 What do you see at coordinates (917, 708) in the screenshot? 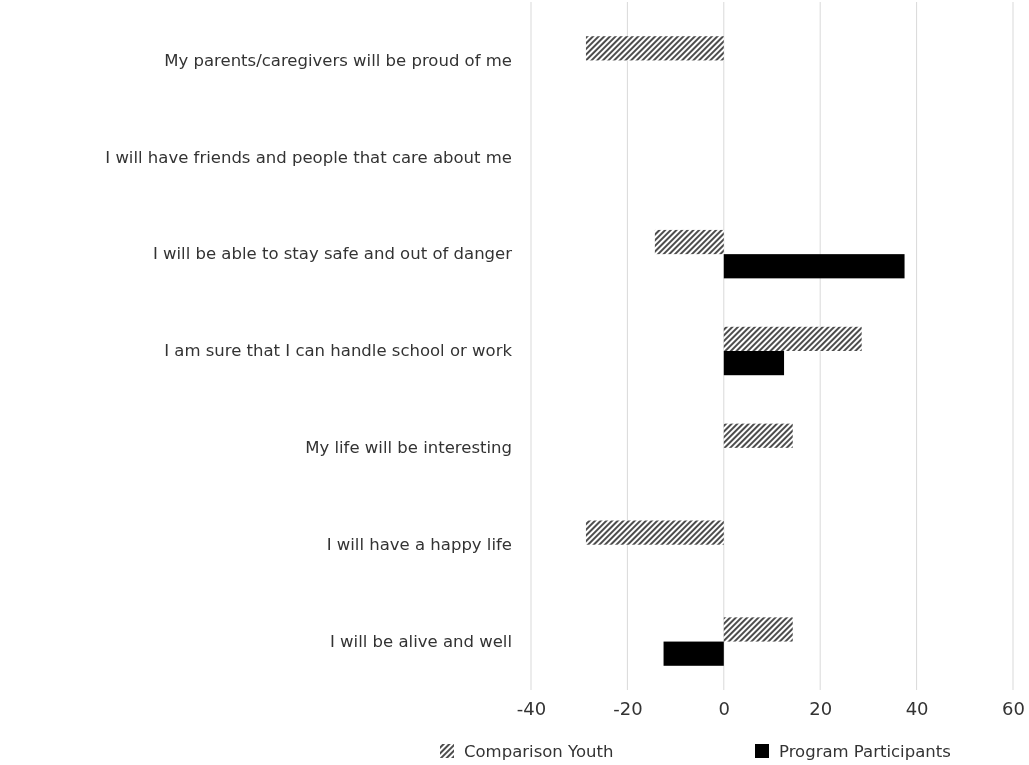
I see `x-tick-label: 40` at bounding box center [917, 708].